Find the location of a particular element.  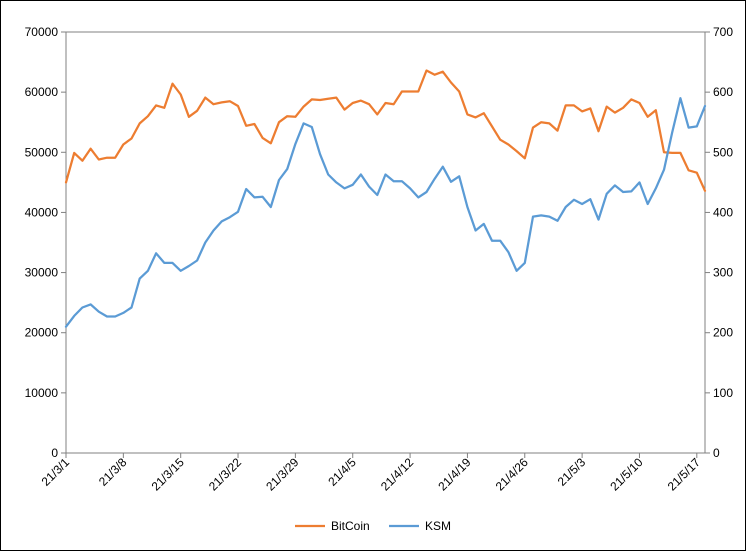

y2-tick-label: 600 is located at coordinates (723, 92).